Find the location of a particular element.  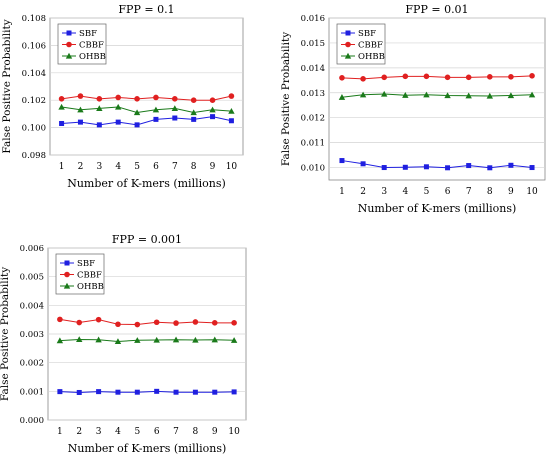

x-axis-label: Number of K-mers (millions) is located at coordinates (147, 448).